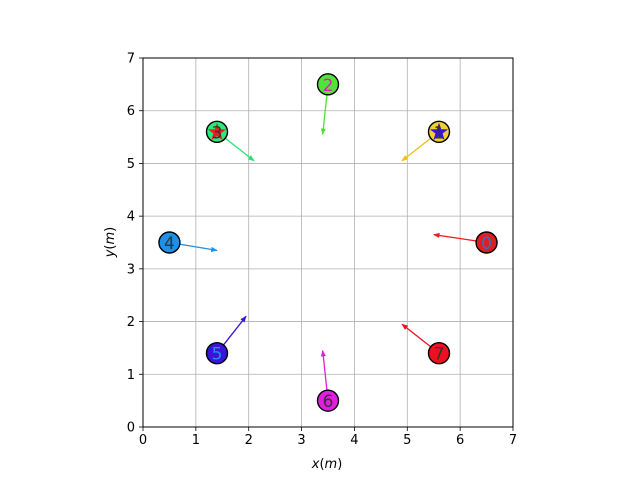 Image resolution: width=640 pixels, height=480 pixels. Describe the element at coordinates (110, 253) in the screenshot. I see `y-axis-var: y` at that location.